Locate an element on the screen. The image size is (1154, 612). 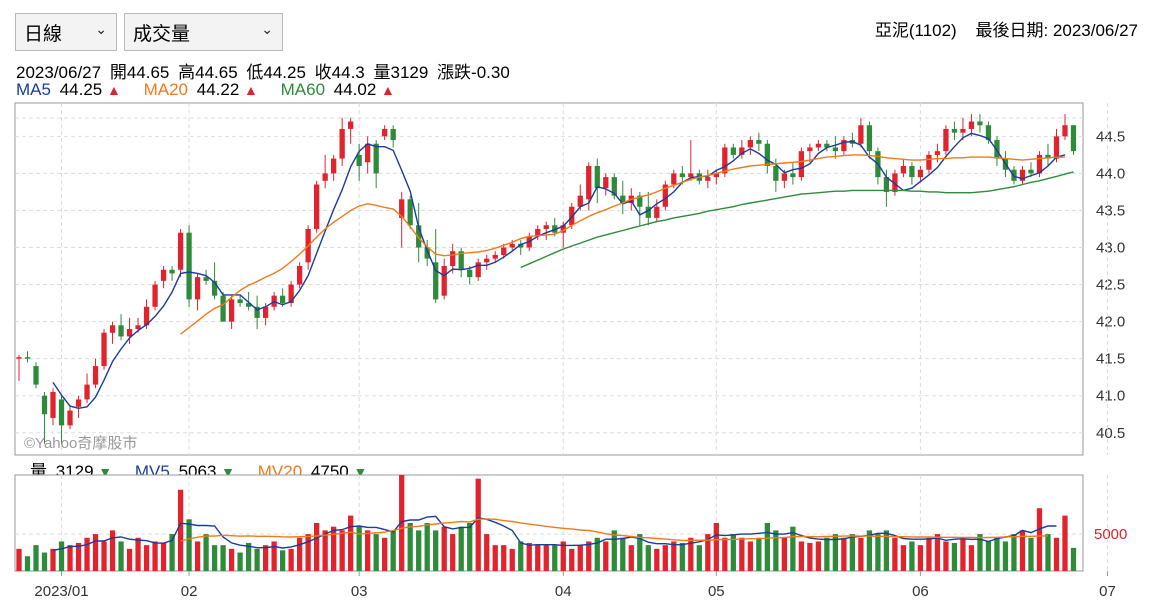
ma60-line is located at coordinates (797, 220).